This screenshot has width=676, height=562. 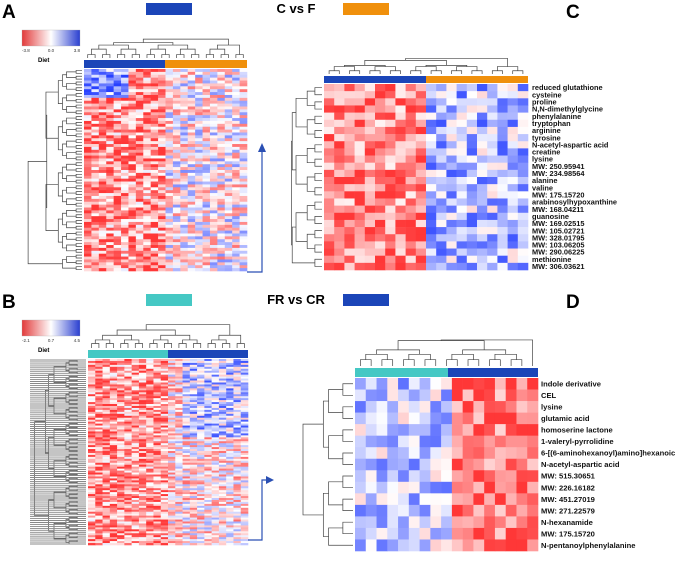 What do you see at coordinates (26, 50) in the screenshot?
I see `color-key-a-min: -3.8` at bounding box center [26, 50].